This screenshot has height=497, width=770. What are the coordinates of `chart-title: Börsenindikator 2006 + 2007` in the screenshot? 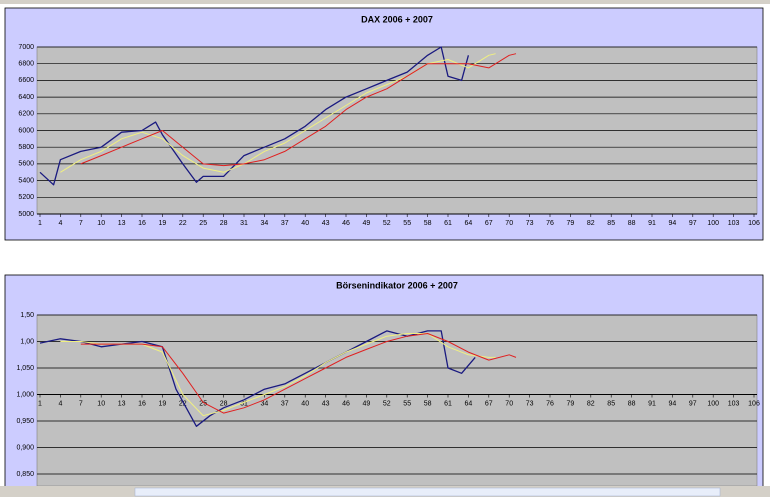 It's located at (397, 285).